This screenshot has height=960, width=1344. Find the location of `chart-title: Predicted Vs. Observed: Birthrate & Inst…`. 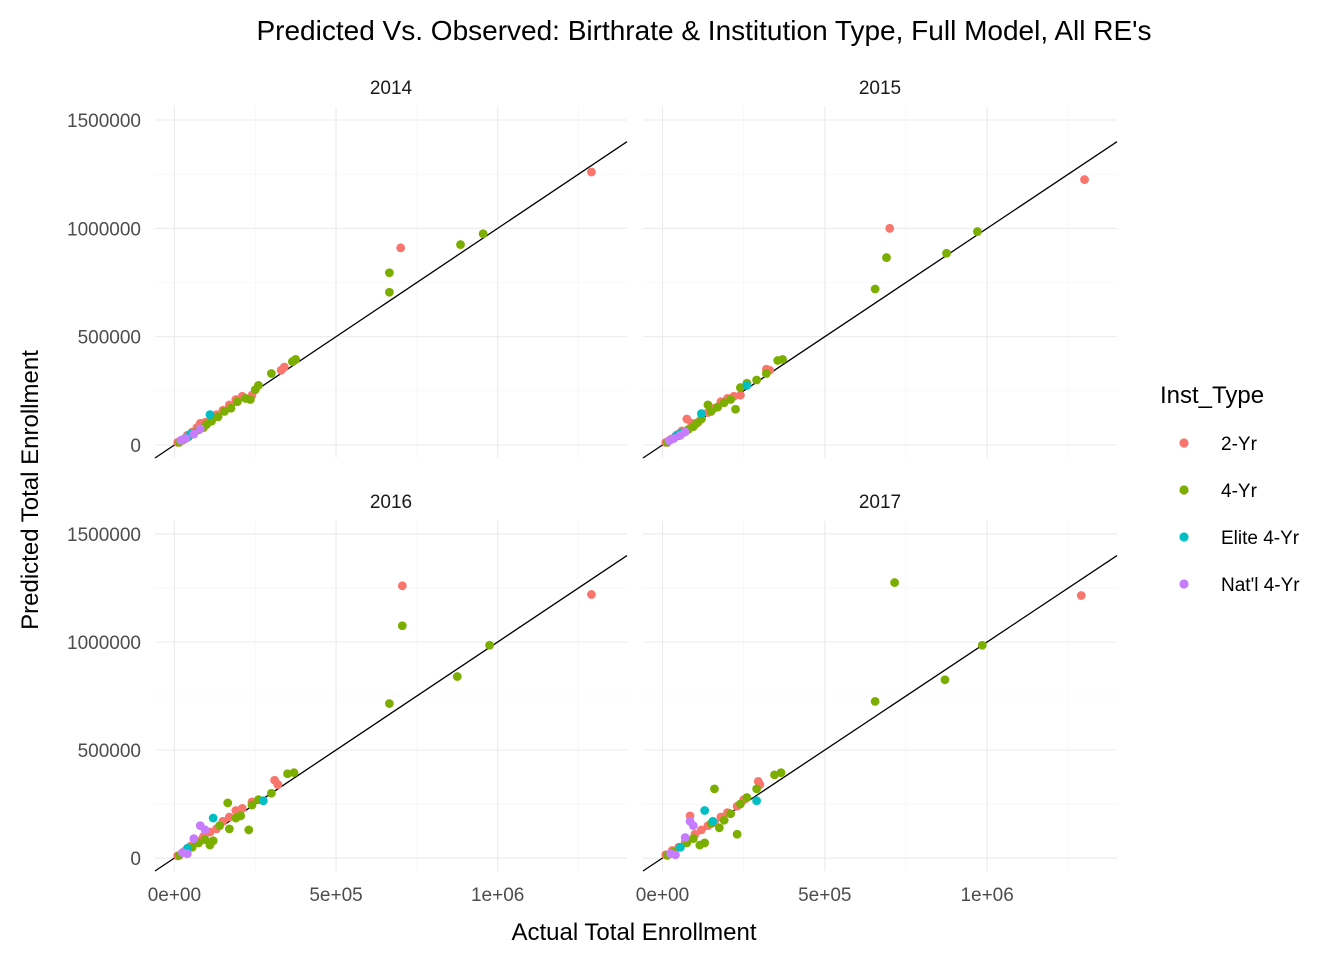

chart-title: Predicted Vs. Observed: Birthrate & Inst… is located at coordinates (703, 30).